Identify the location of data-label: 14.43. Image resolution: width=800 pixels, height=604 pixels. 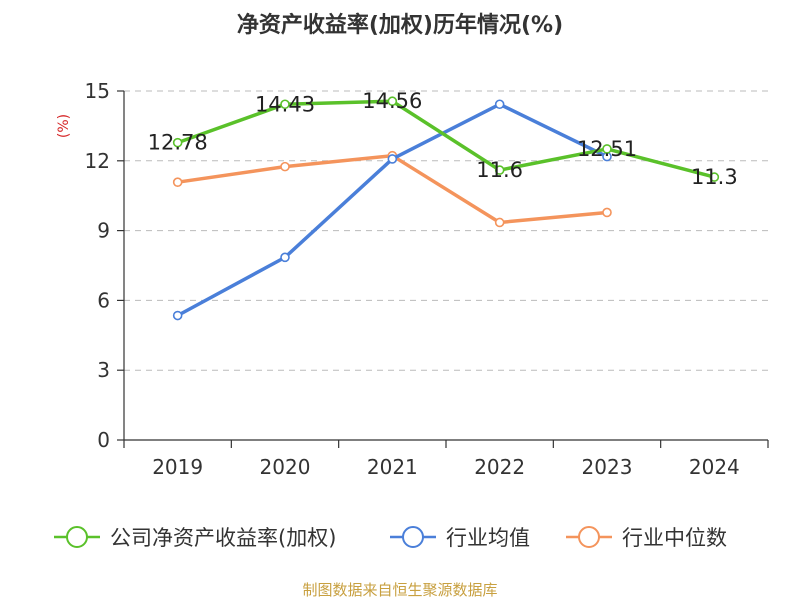
(285, 104).